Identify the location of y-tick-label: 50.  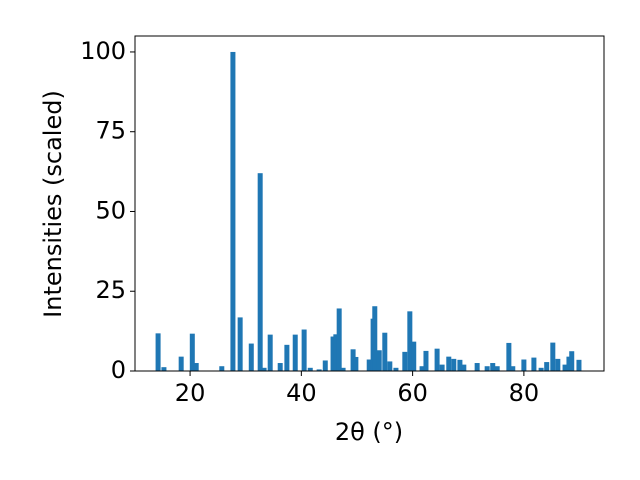
(110, 210).